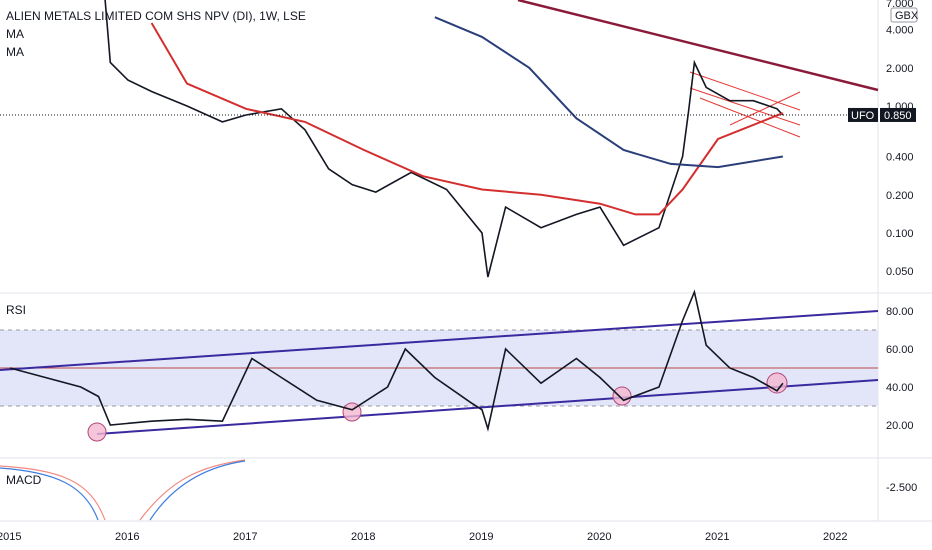 The image size is (932, 550). What do you see at coordinates (900, 5) in the screenshot?
I see `price-tick-label: 7.000` at bounding box center [900, 5].